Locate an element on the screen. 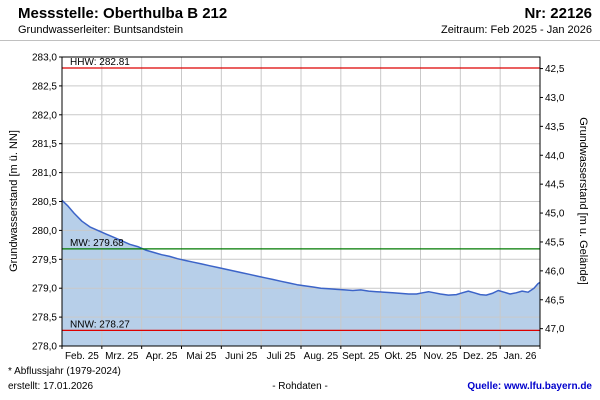 The image size is (600, 400). mw-label: MW: 279.68 is located at coordinates (97, 243).